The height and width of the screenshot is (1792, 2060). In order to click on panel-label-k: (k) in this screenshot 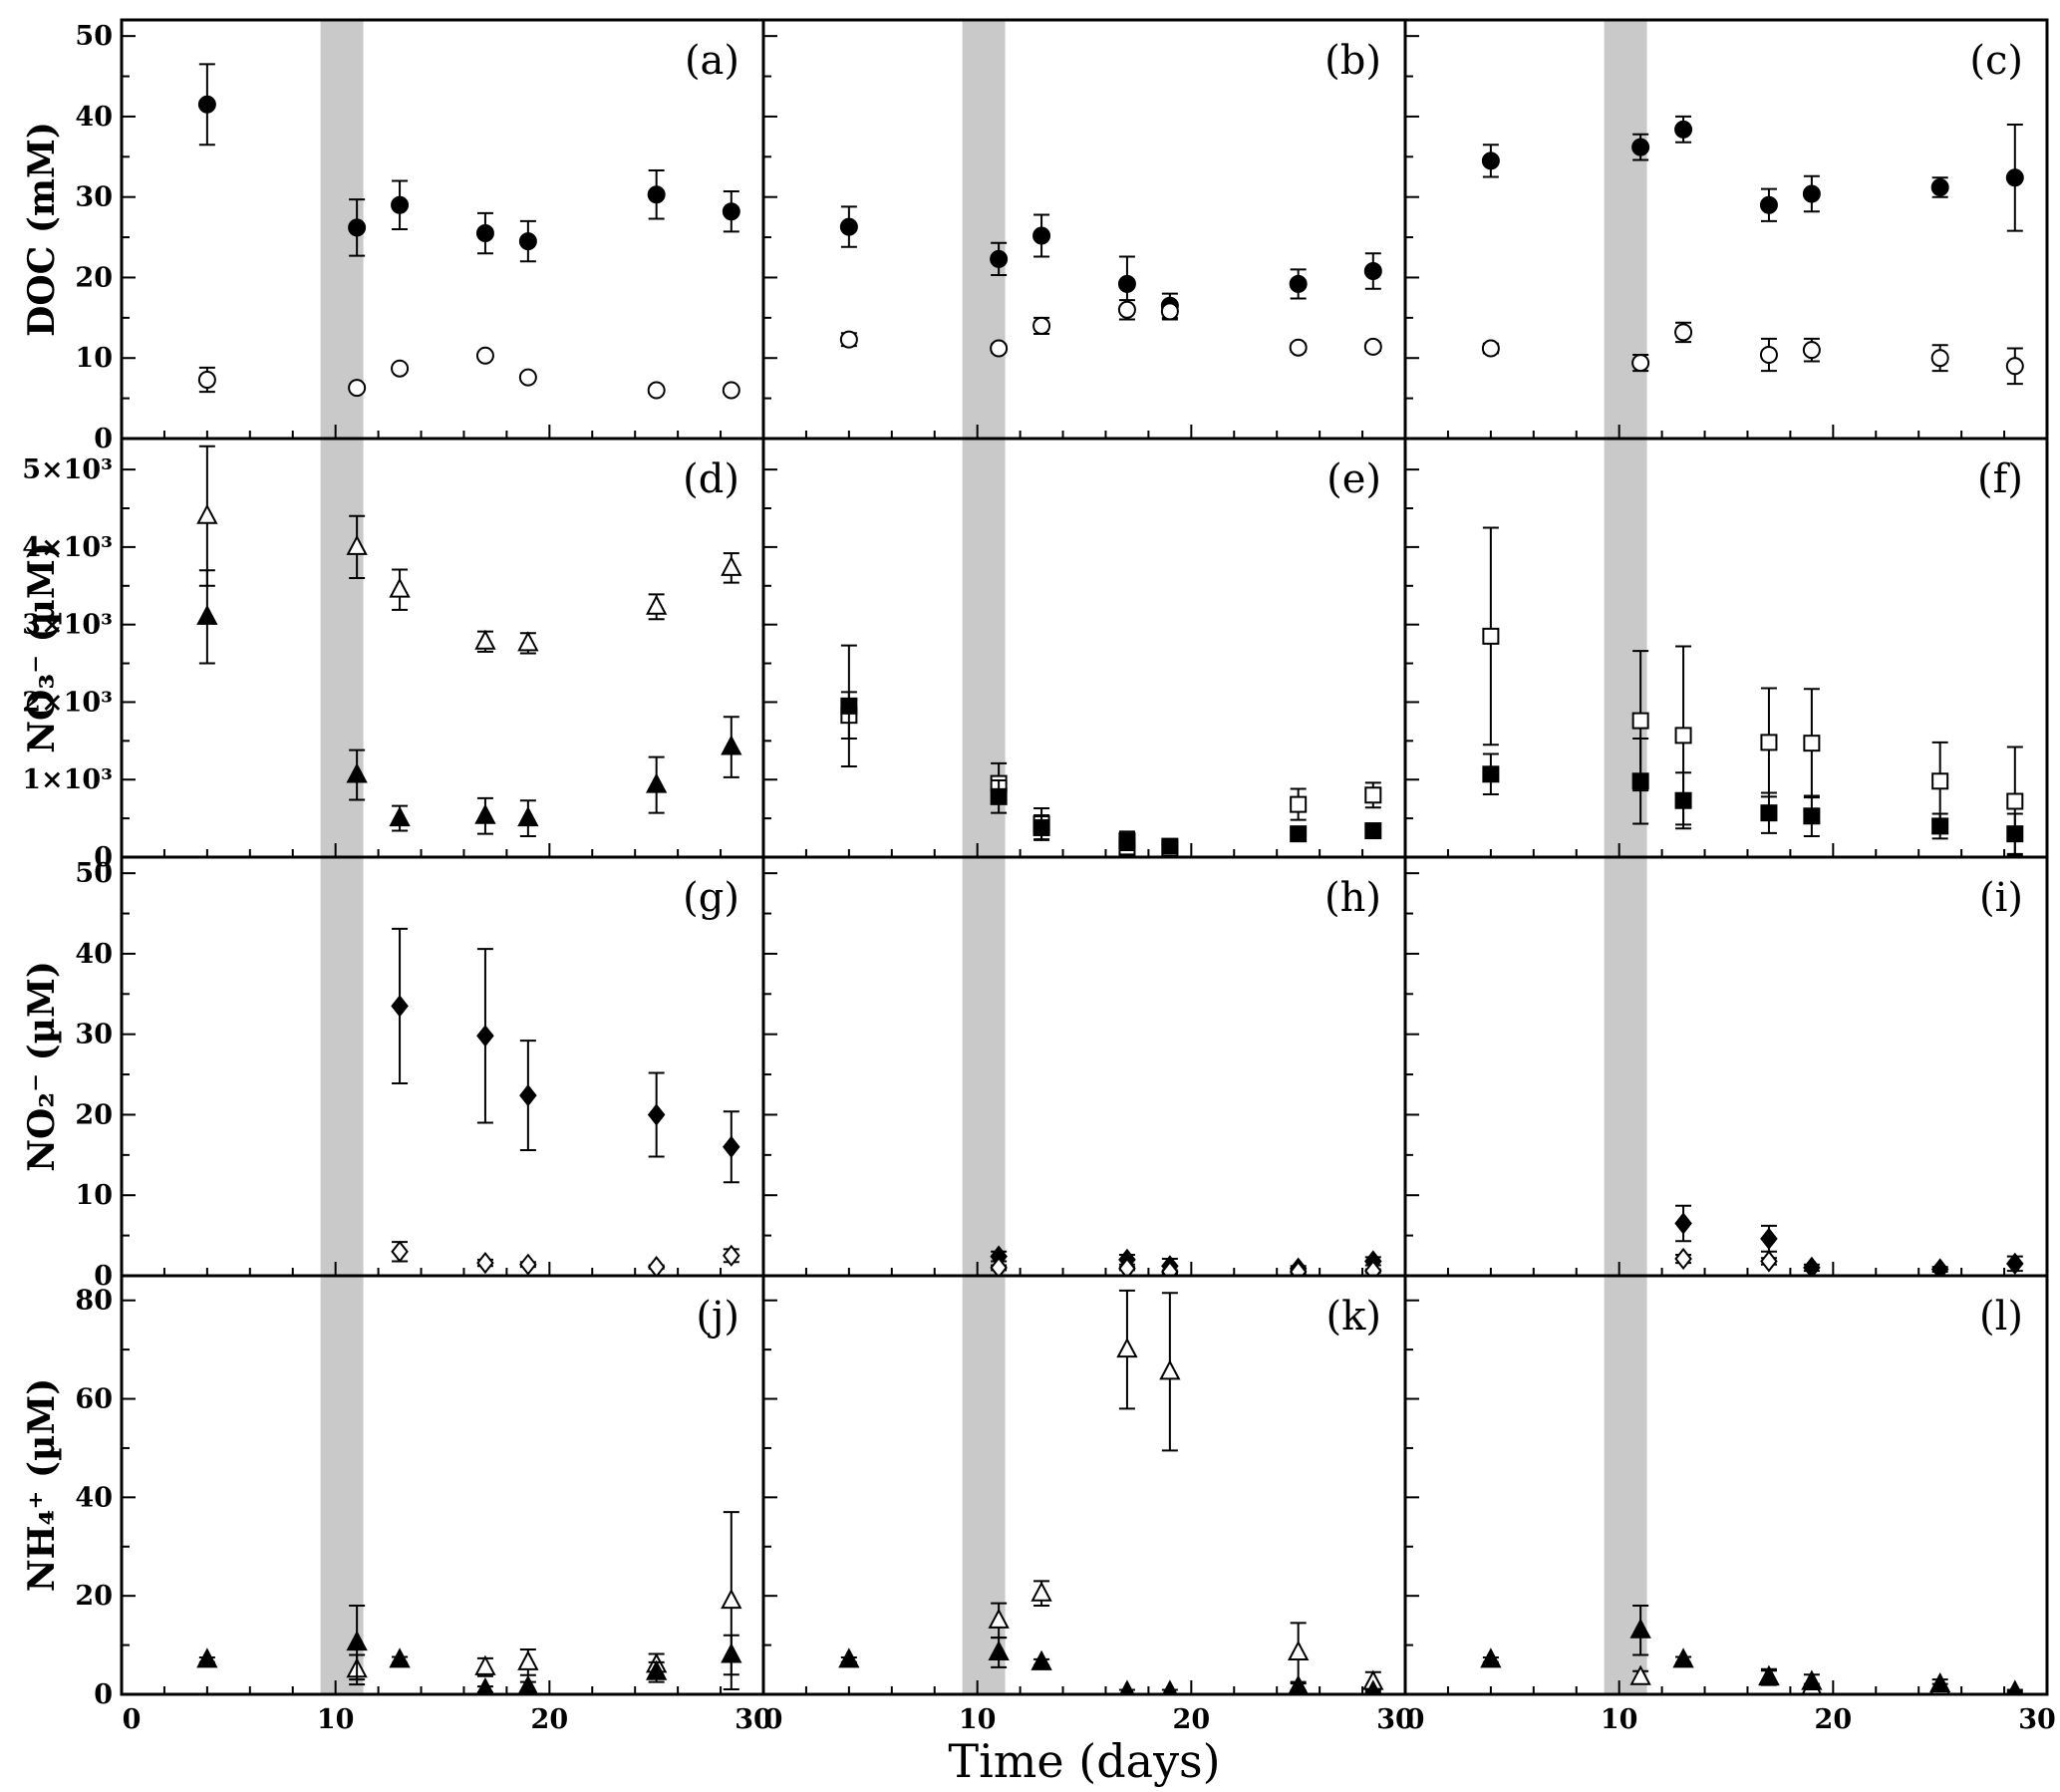, I will do `click(1353, 1317)`.